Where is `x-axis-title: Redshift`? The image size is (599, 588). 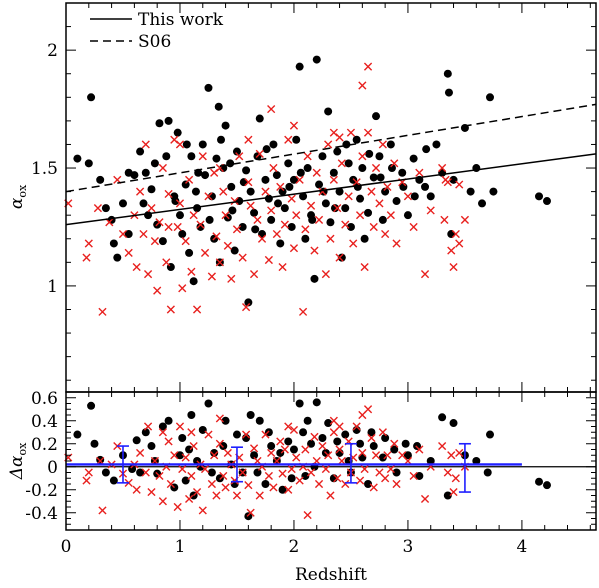 x-axis-title: Redshift is located at coordinates (331, 575).